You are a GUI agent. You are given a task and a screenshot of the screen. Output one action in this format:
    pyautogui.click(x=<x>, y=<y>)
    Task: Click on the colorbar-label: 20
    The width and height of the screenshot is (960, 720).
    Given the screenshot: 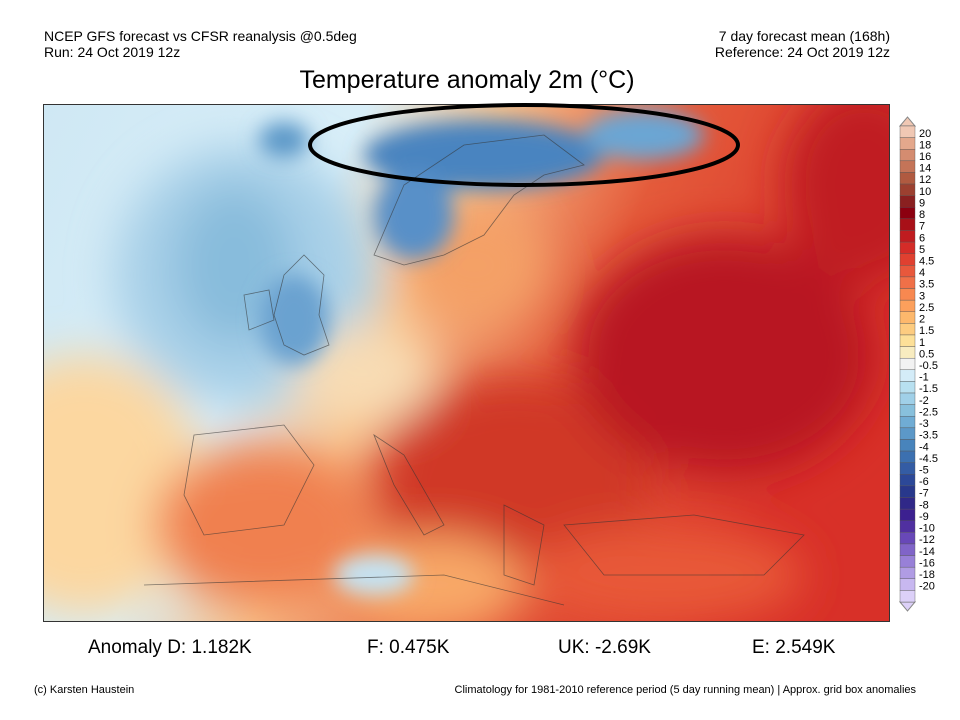 What is the action you would take?
    pyautogui.click(x=925, y=134)
    